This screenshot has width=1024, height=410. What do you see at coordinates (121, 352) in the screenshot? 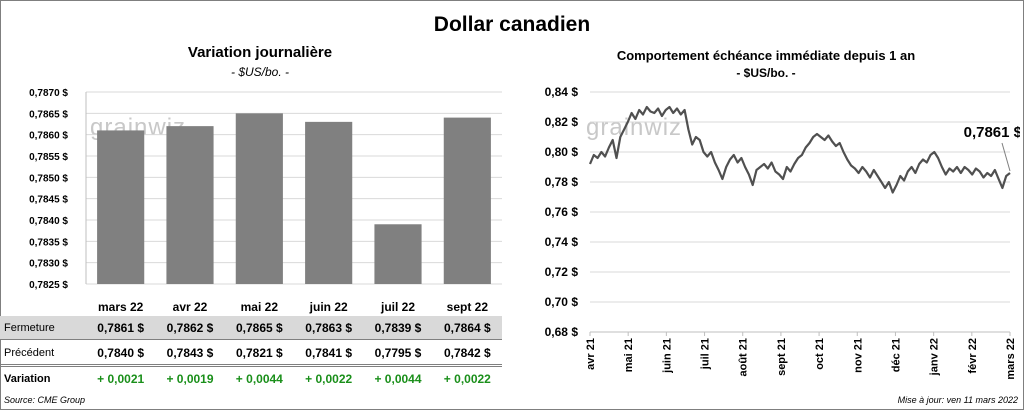
I see `table-cell: 0,7840 $` at bounding box center [121, 352].